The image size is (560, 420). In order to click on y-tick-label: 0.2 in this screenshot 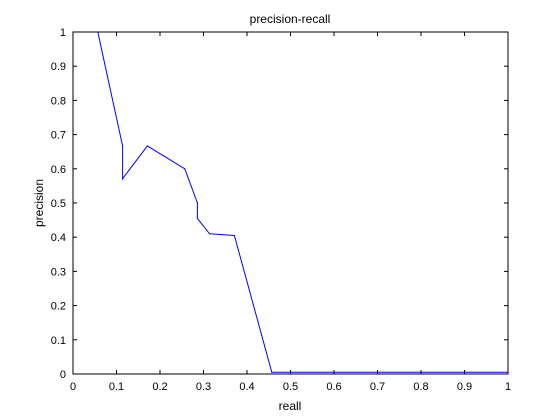, I will do `click(58, 307)`.